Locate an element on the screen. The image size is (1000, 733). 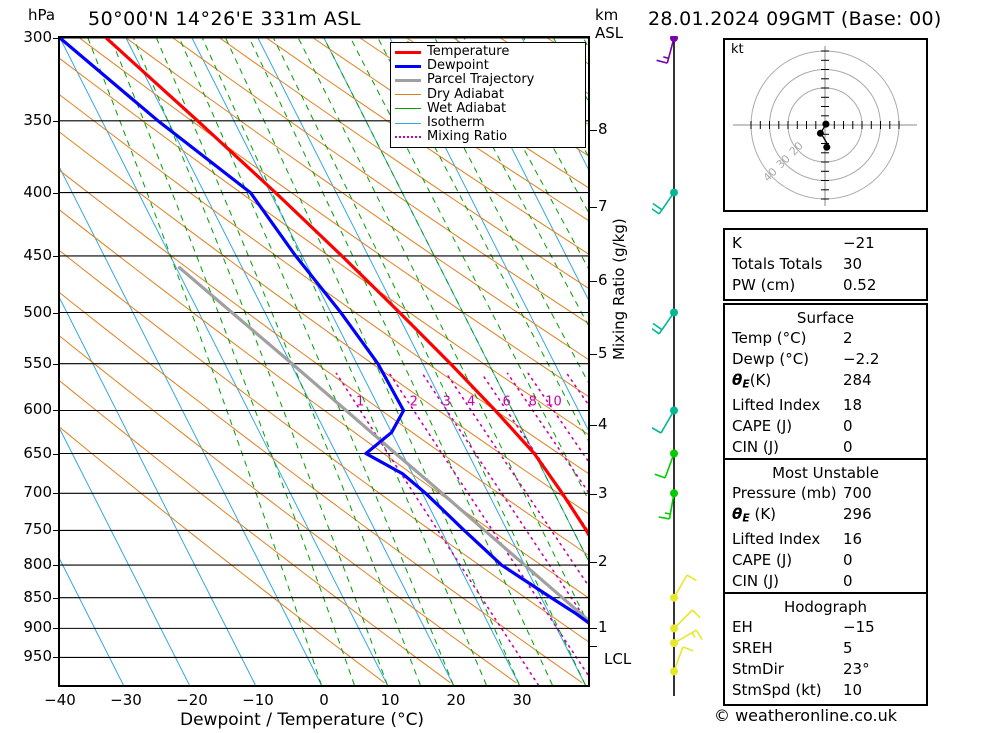
legend-item: Temperature is located at coordinates (488, 52).